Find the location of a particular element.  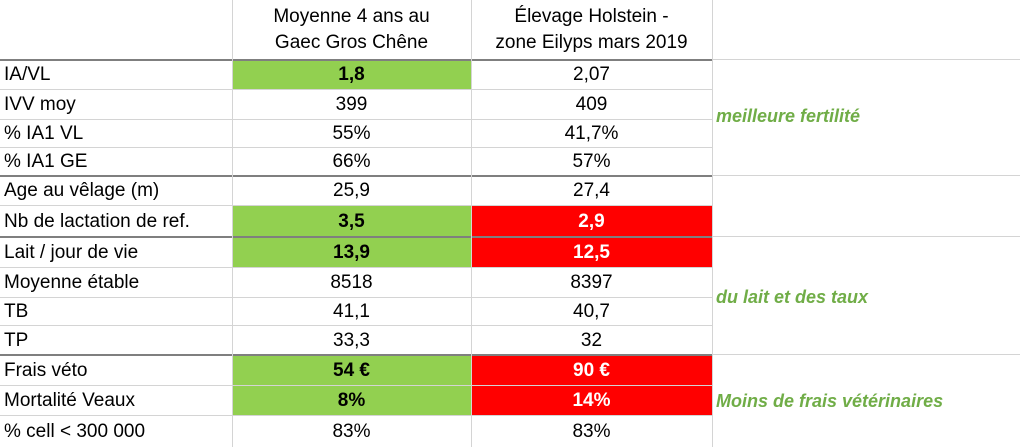

row-label: Moyenne étable is located at coordinates (72, 282).